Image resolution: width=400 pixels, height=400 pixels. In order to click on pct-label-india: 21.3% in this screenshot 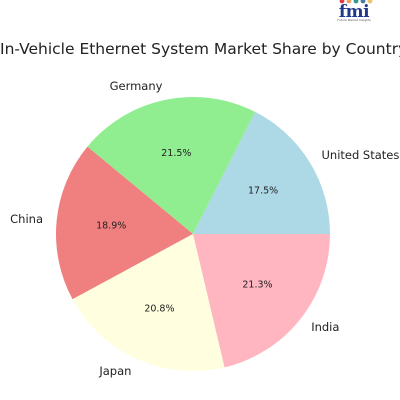, I will do `click(257, 284)`.